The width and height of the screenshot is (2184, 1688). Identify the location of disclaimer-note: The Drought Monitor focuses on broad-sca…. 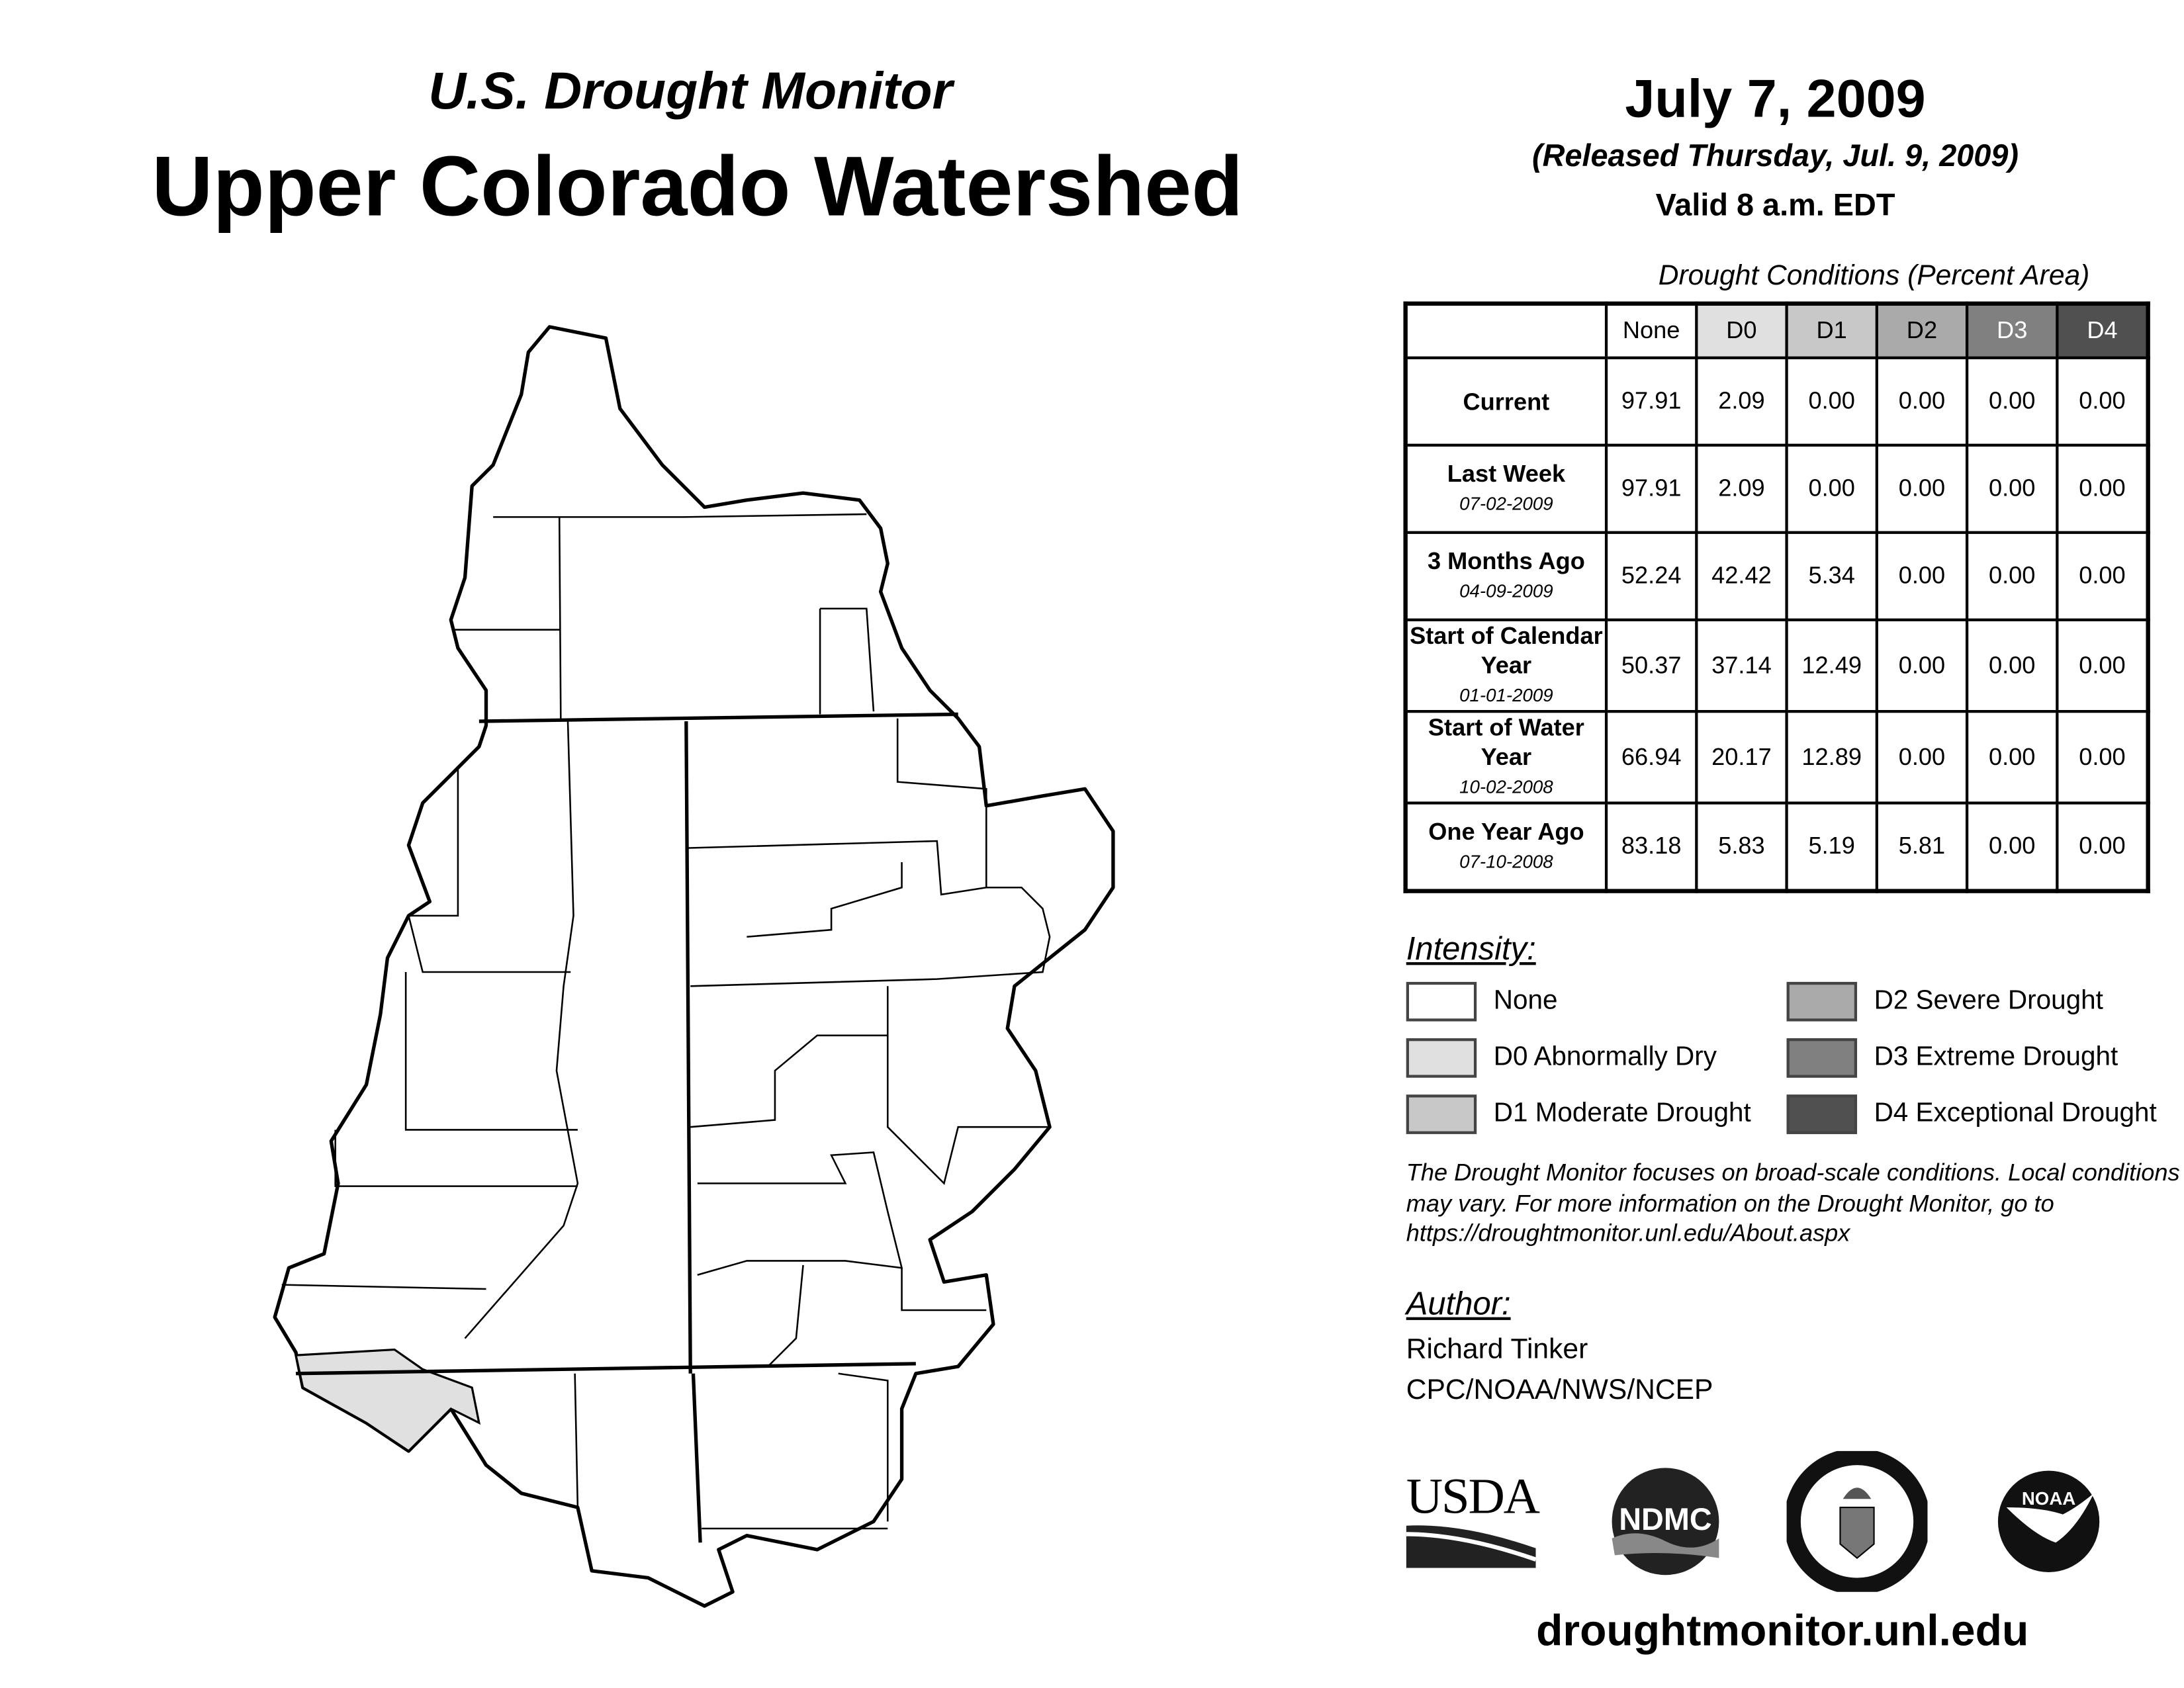
(1793, 1203).